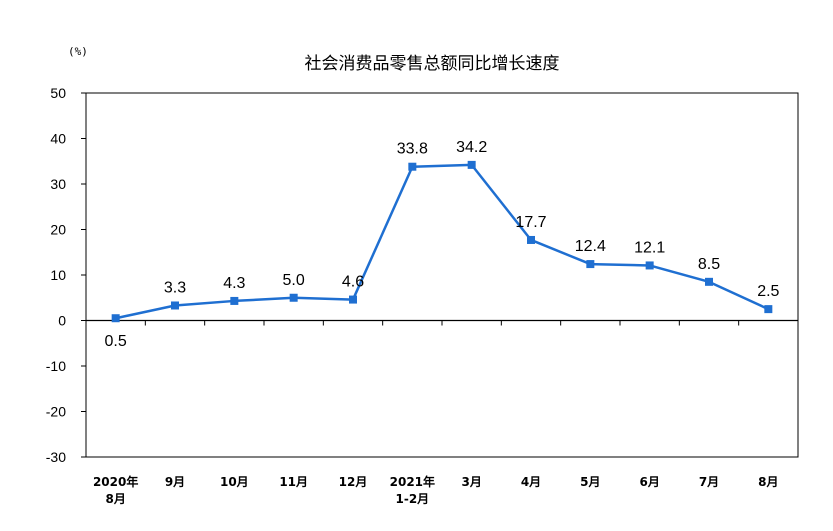  Describe the element at coordinates (115, 490) in the screenshot. I see `x-tick-label: 2020年 8月` at that location.